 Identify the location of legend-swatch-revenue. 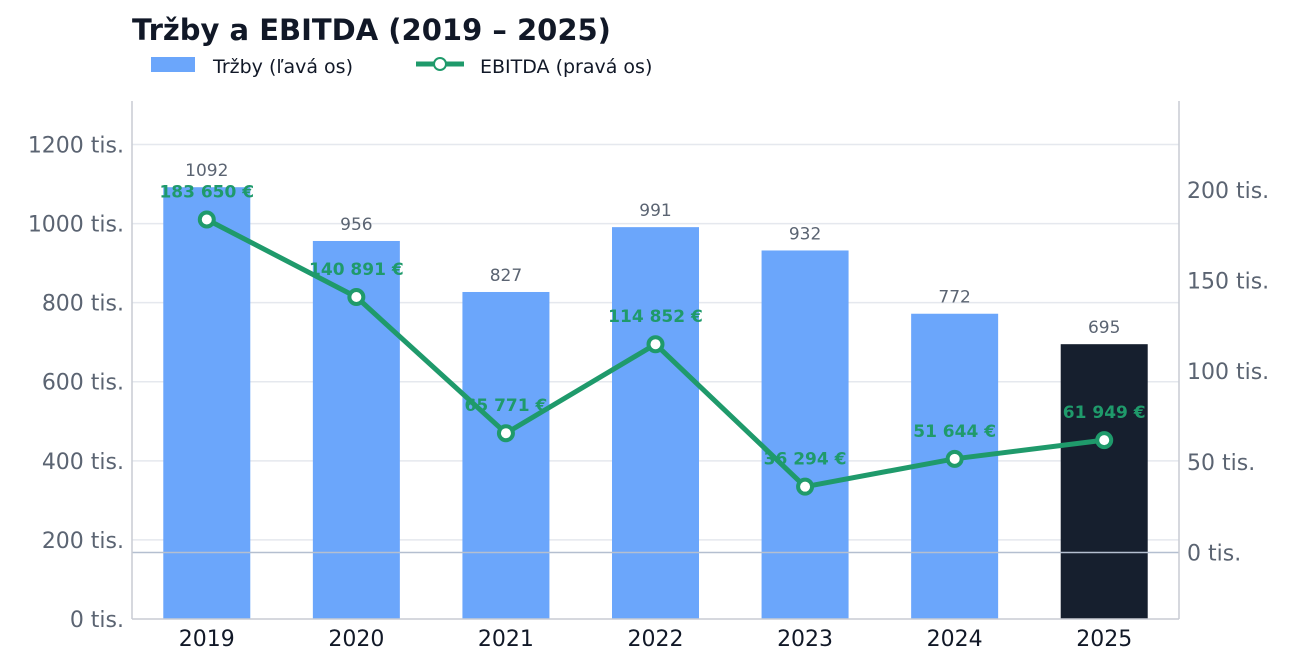
(173, 64).